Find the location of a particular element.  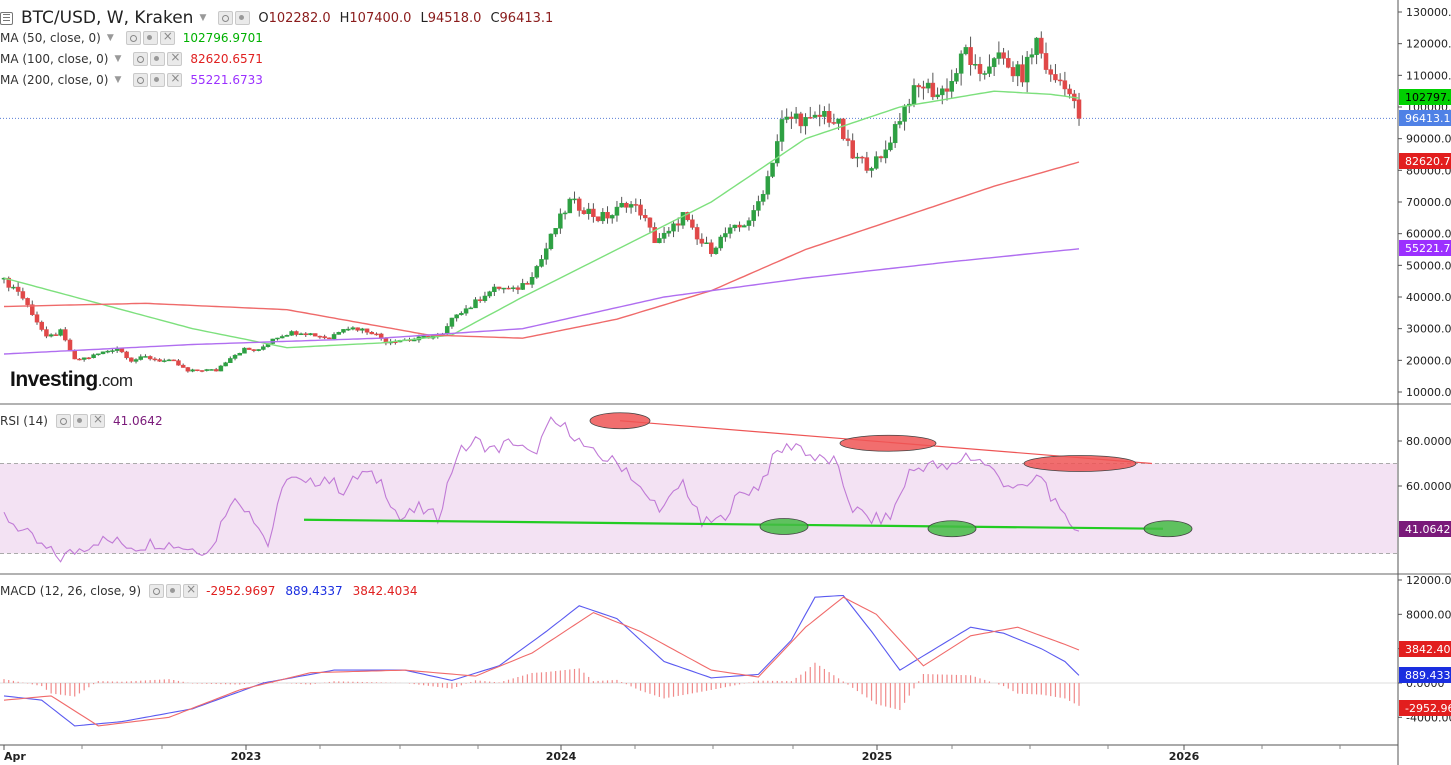

price-tick-label: 50000.0 is located at coordinates (1428, 265).